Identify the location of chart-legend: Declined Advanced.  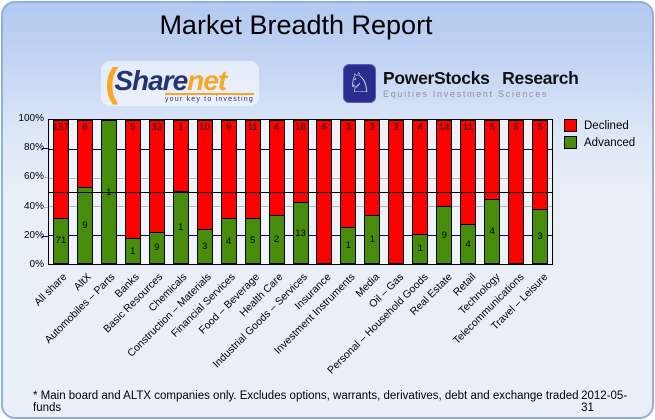
(599, 136).